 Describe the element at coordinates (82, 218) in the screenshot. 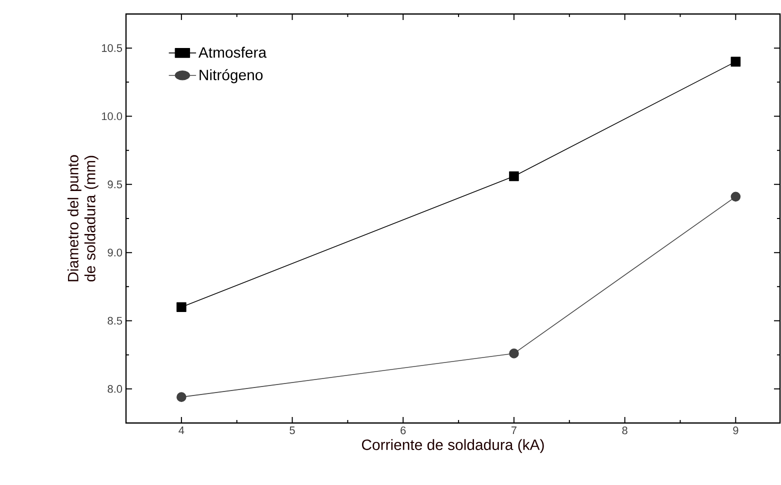

I see `y-axis-title: Diametro del punto de soldadura (mm)` at that location.